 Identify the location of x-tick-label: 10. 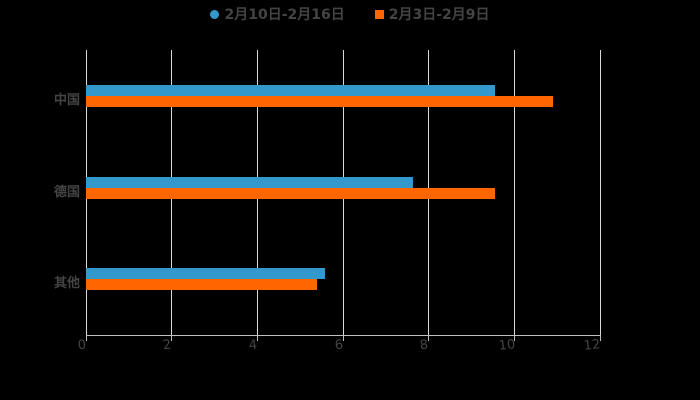
(507, 345).